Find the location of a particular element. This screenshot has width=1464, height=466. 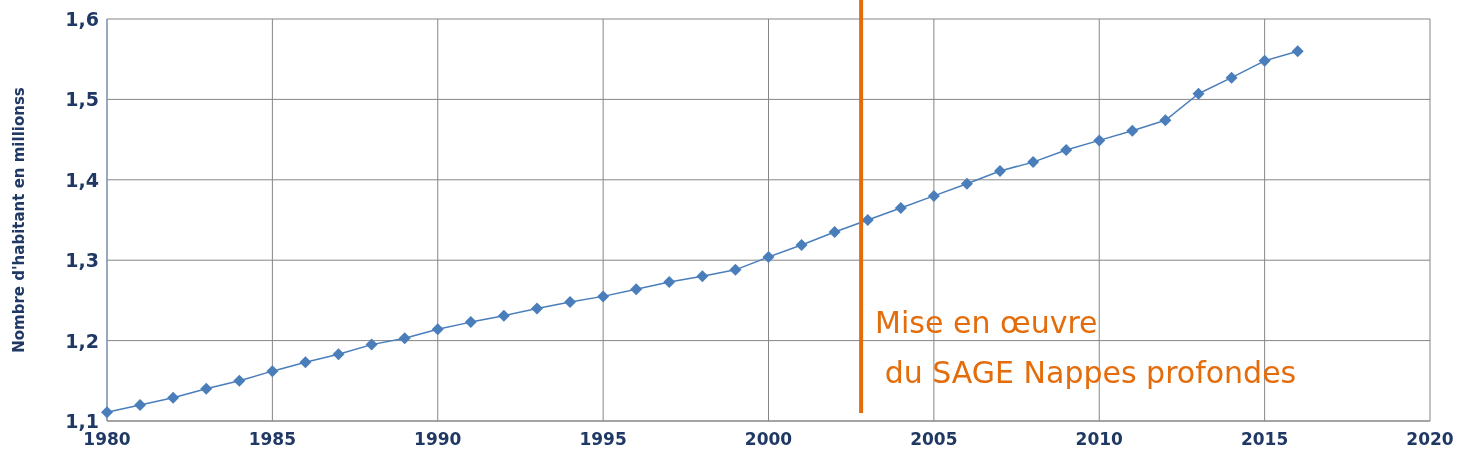

x-tick-label: 2000 is located at coordinates (768, 439).